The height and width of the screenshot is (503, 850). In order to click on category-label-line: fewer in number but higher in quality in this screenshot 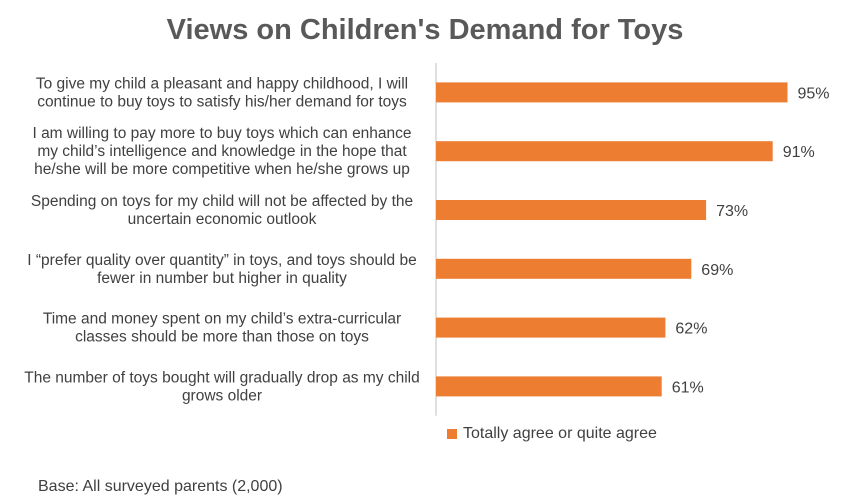, I will do `click(222, 278)`.